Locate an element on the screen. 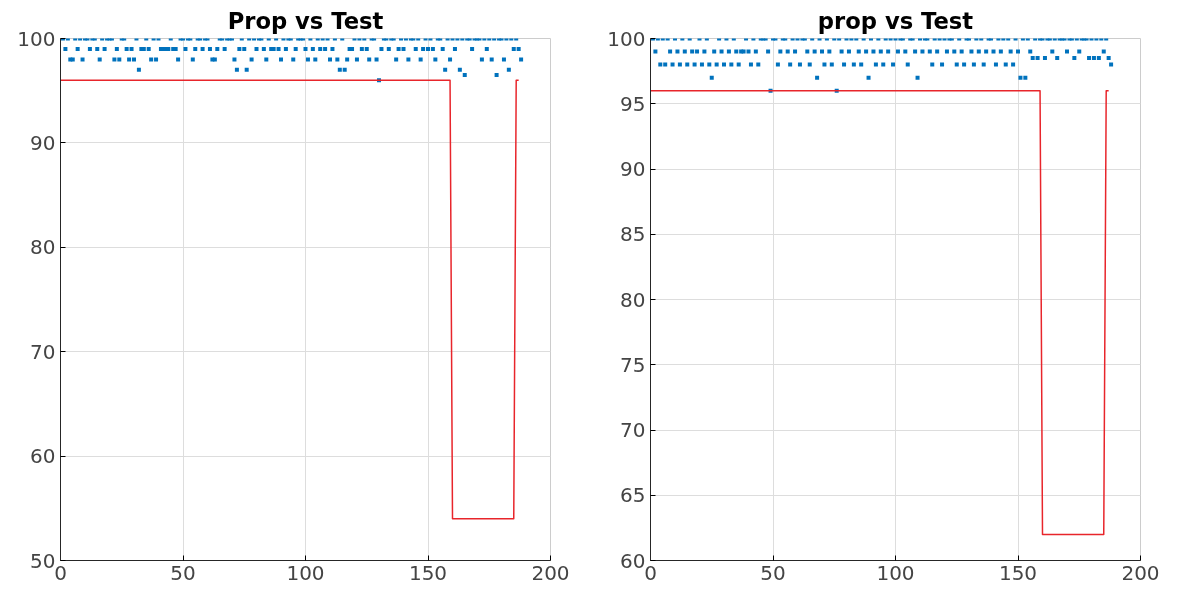 Image resolution: width=1190 pixels, height=592 pixels. chart-title: Prop vs Test is located at coordinates (305, 20).